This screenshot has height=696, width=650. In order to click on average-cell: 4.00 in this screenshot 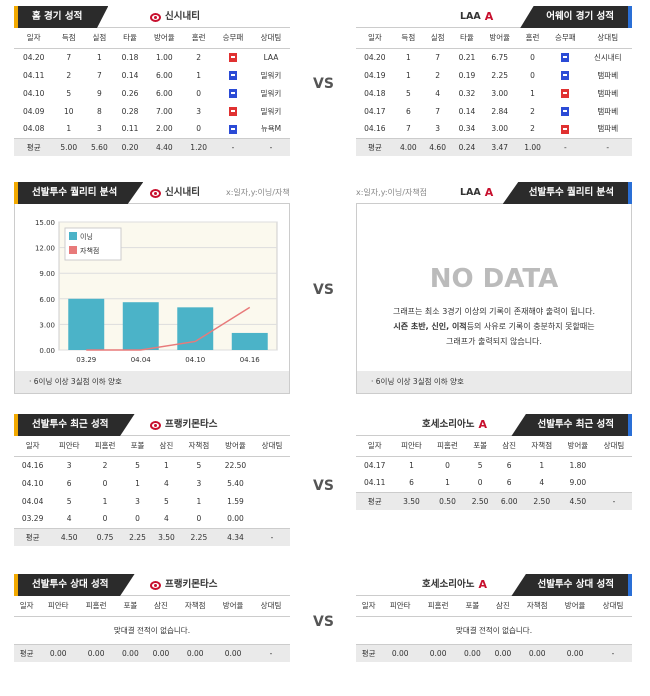, I will do `click(408, 146)`.